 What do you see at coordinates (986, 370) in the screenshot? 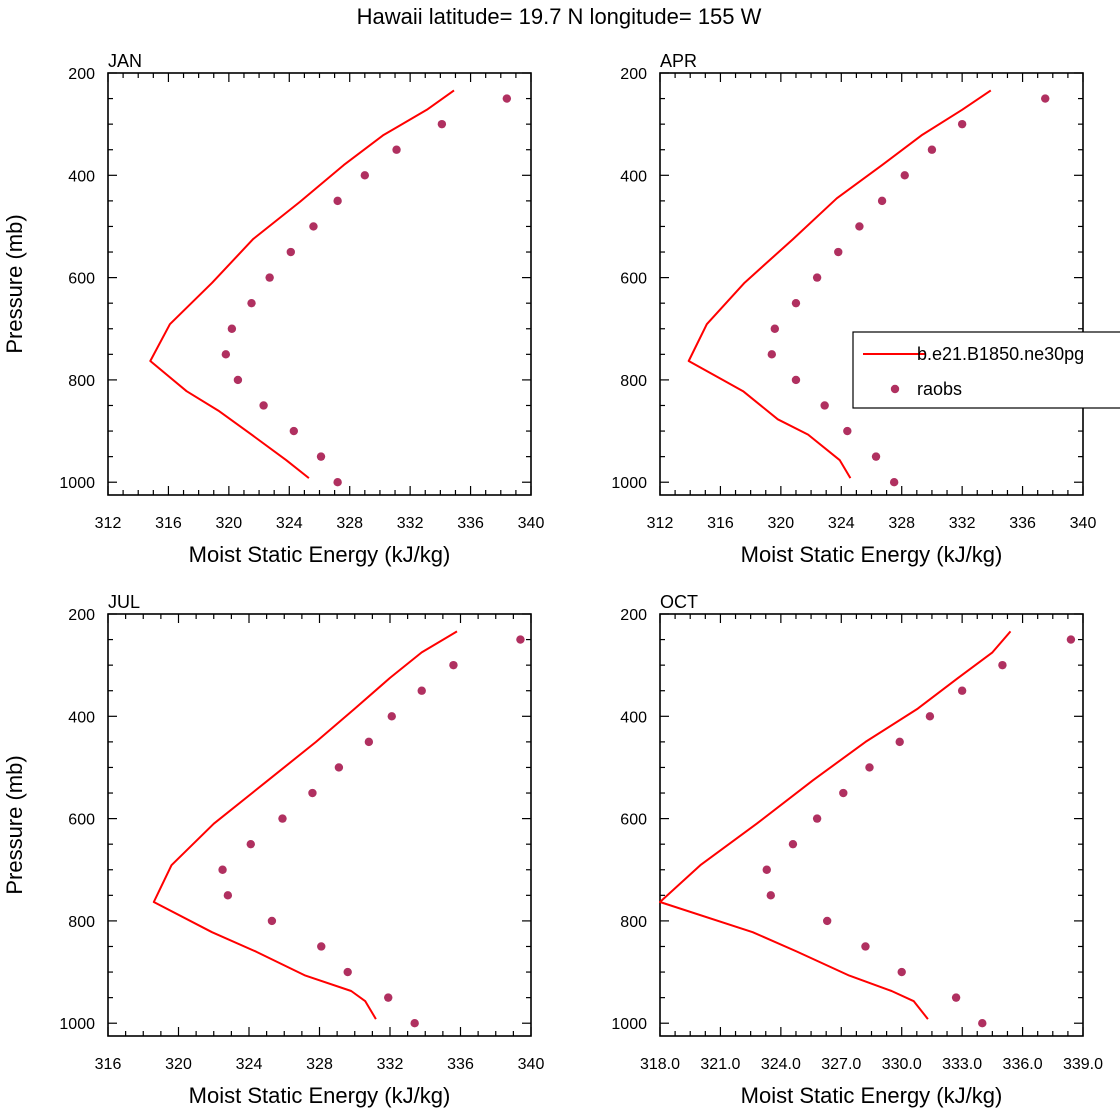
I see `legend: b.e21.B1850.ne30pg raobs` at bounding box center [986, 370].